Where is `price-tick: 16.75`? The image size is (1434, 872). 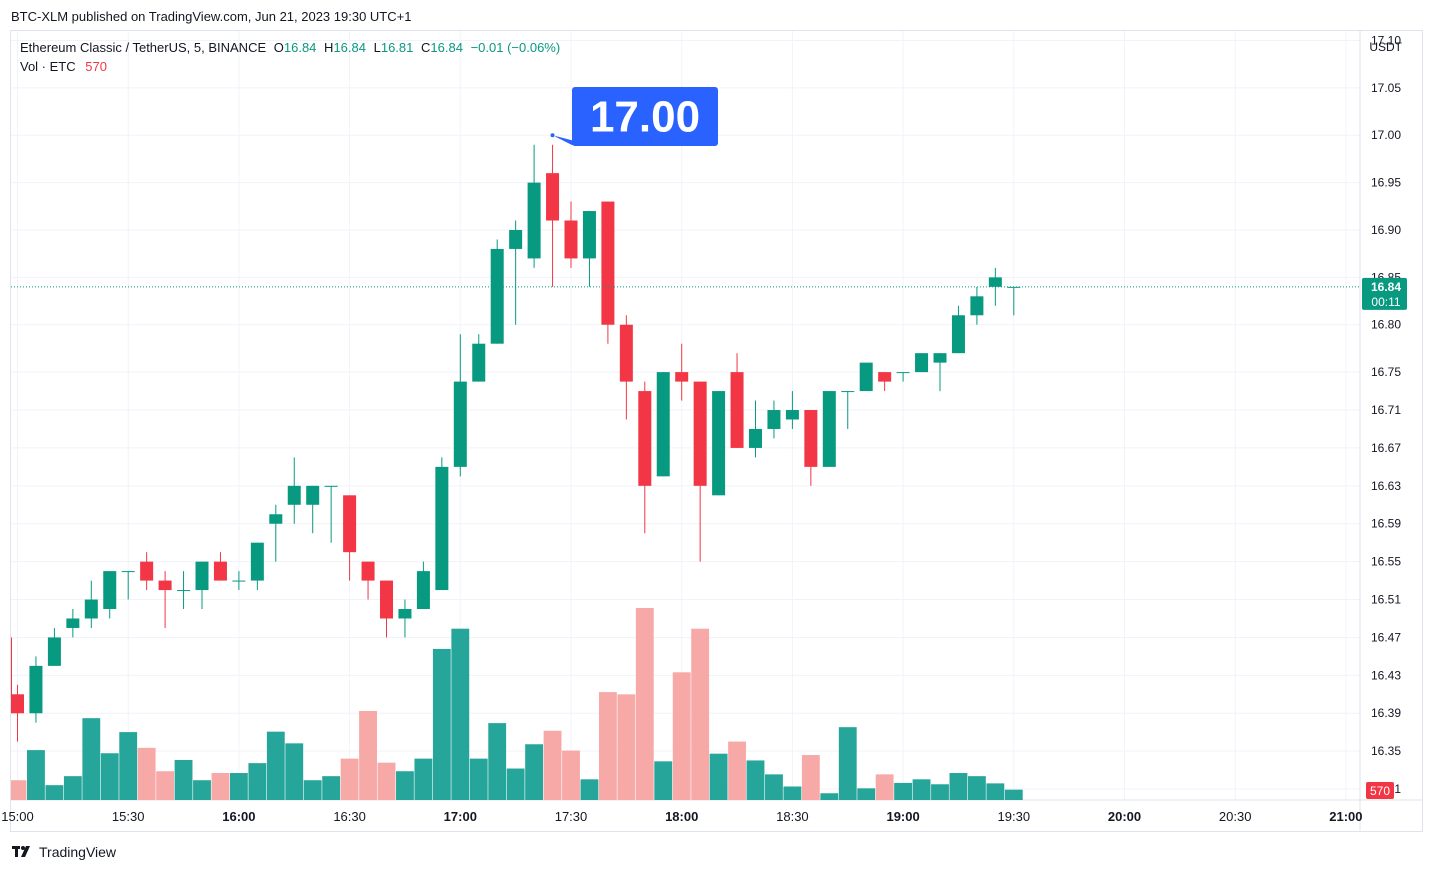
price-tick: 16.75 is located at coordinates (1386, 372).